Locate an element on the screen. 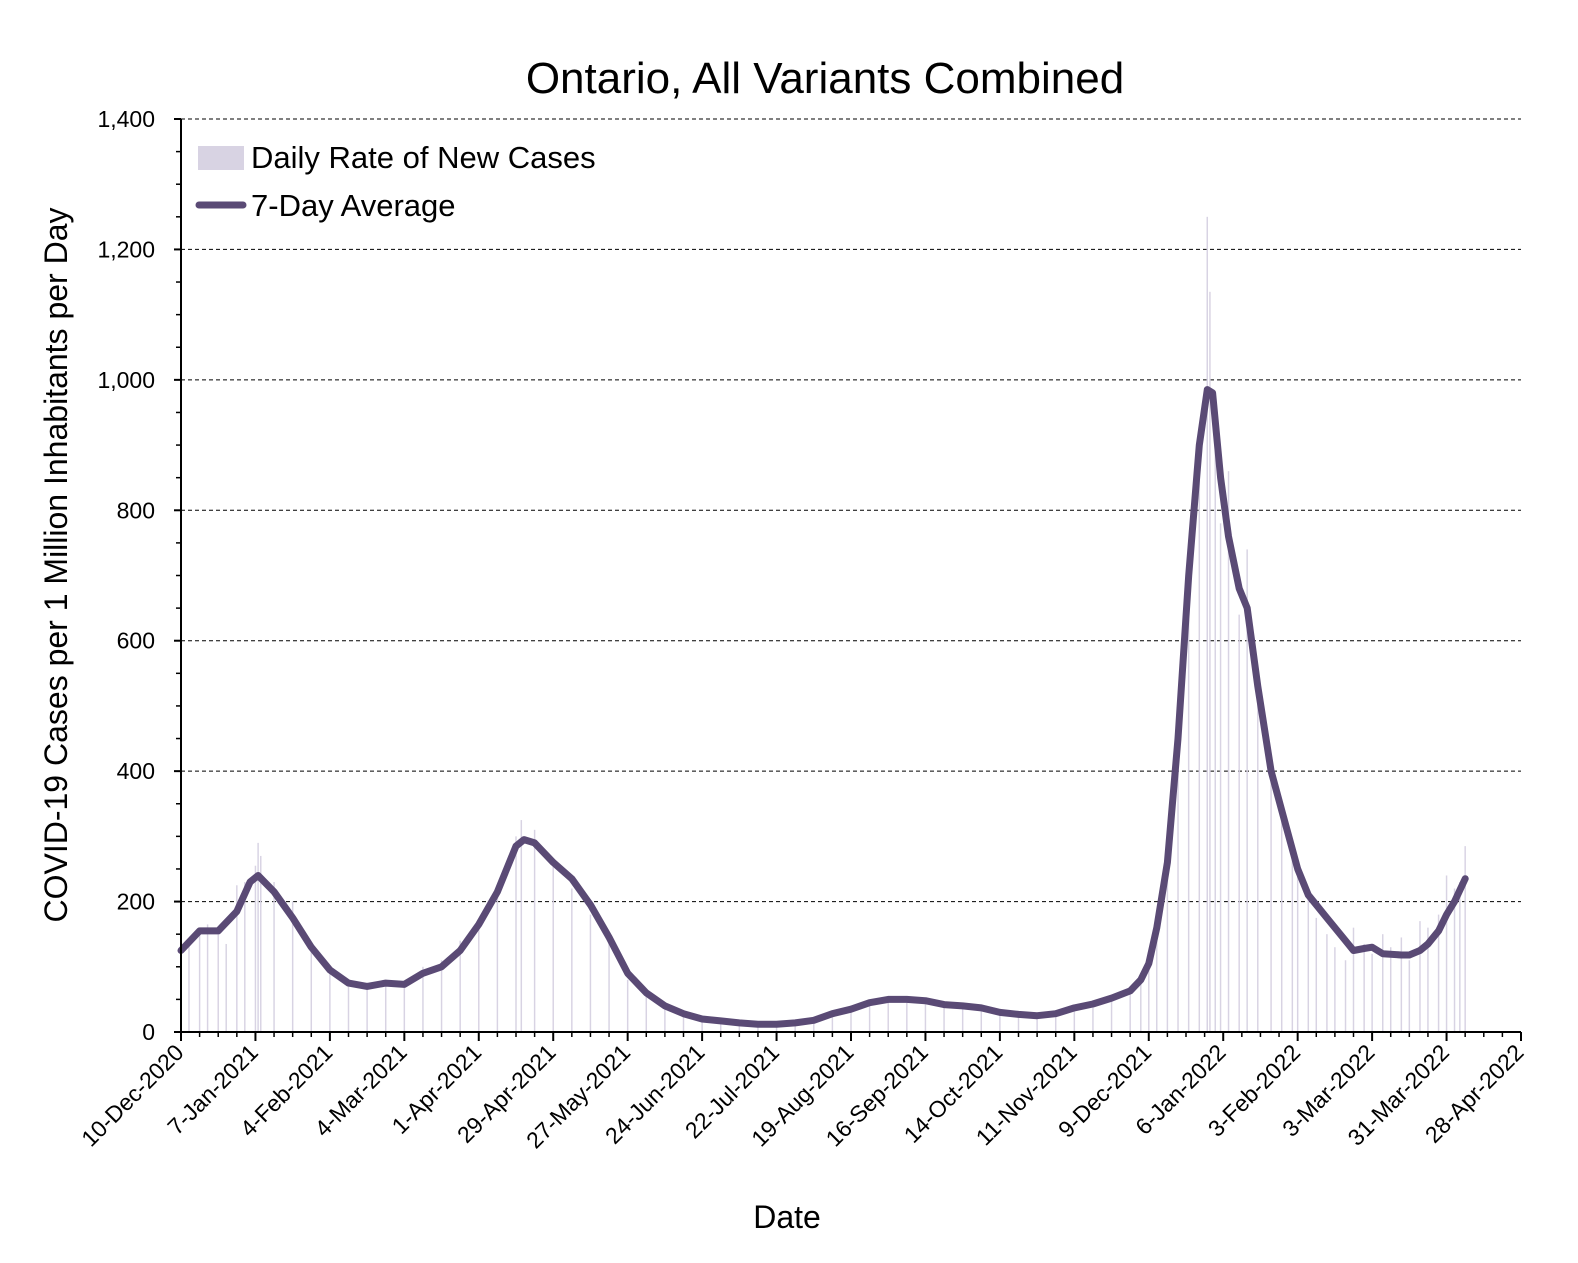 This screenshot has width=1578, height=1263. y-tick-label: 1,400 is located at coordinates (126, 119).